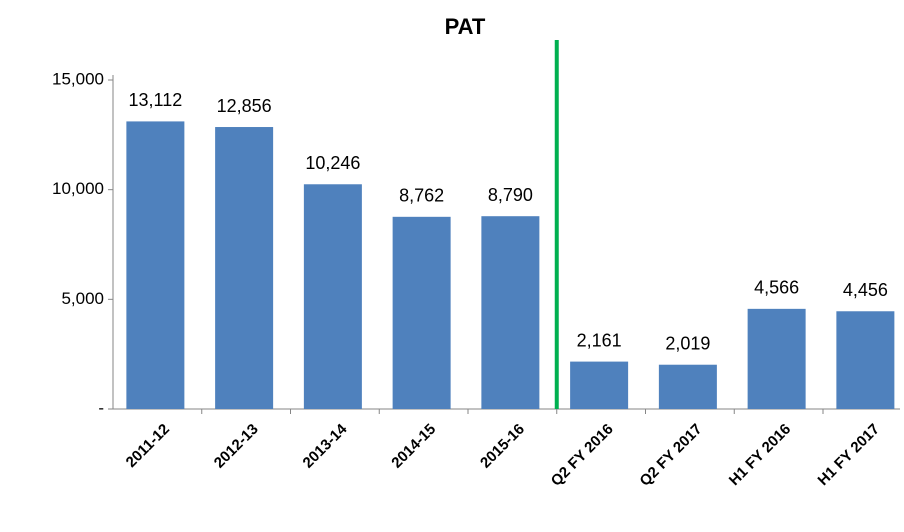 The height and width of the screenshot is (532, 904). I want to click on value-label: 8,790, so click(510, 195).